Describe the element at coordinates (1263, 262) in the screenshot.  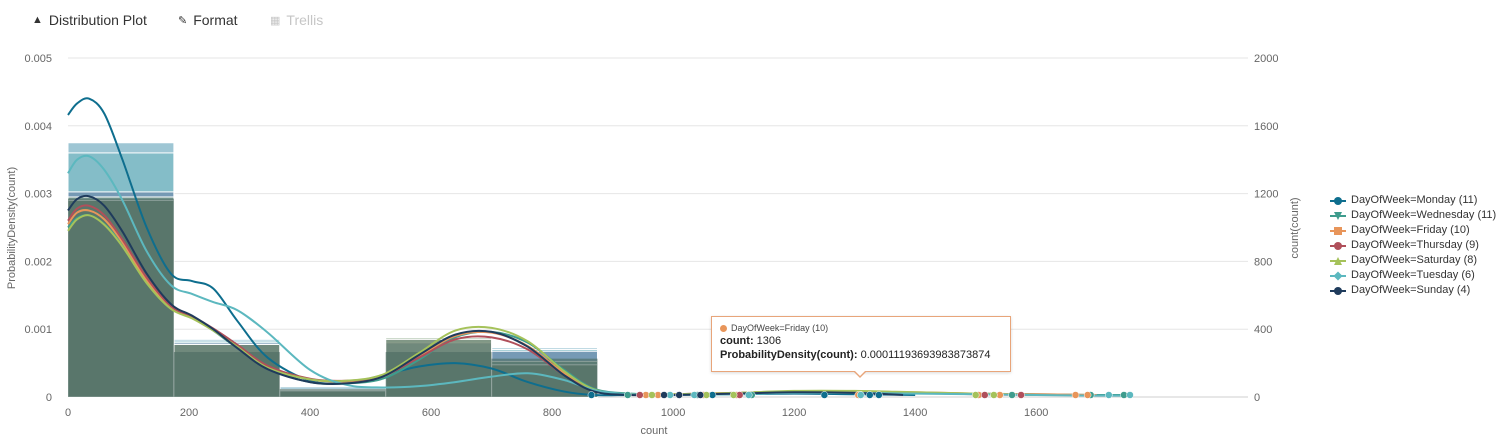
I see `y2-tick-label: 800` at that location.